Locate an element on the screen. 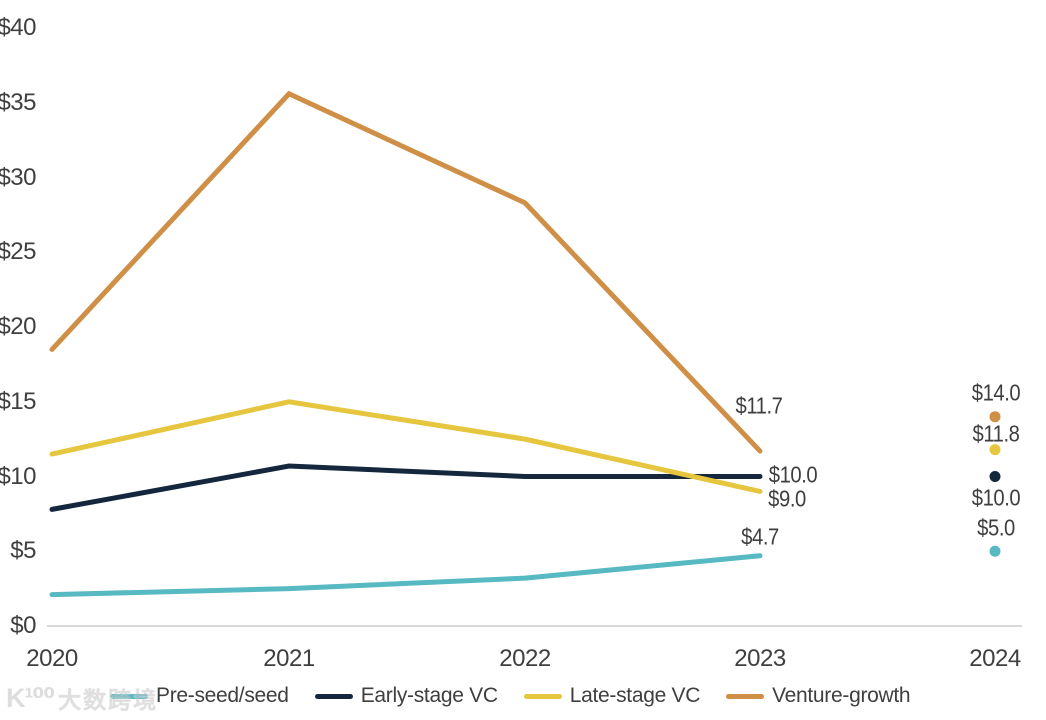  legend-item-late-stage-vc: Late-stage VC is located at coordinates (612, 696).